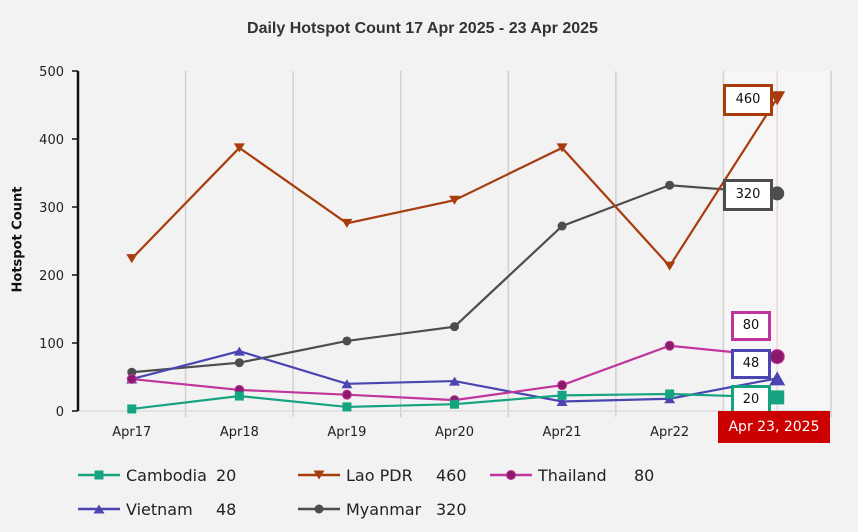 This screenshot has height=532, width=858. Describe the element at coordinates (451, 475) in the screenshot. I see `legend-value: 460` at that location.